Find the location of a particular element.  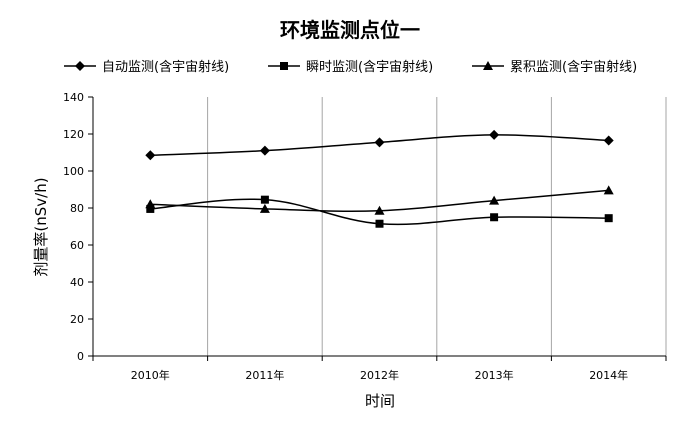

legend-item: 自动监测(含宇宙射线) is located at coordinates (146, 67).